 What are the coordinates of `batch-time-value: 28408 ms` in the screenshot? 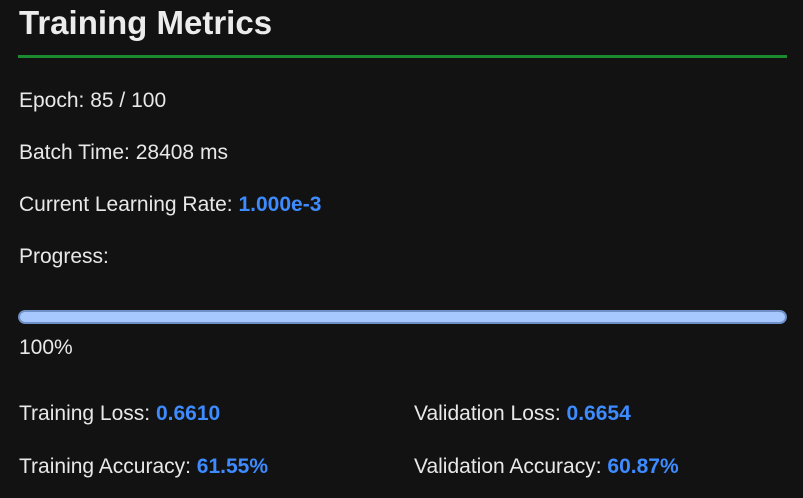 It's located at (181, 152).